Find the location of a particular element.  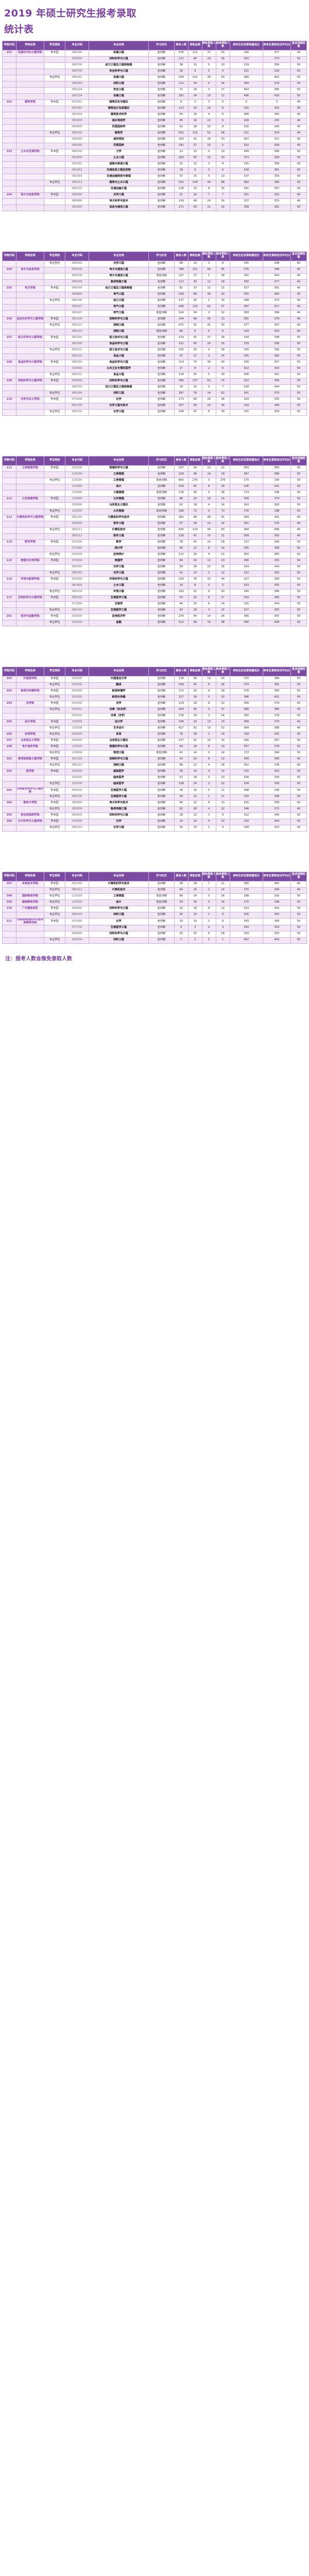

cell-major-name: 生物学 is located at coordinates (119, 604).